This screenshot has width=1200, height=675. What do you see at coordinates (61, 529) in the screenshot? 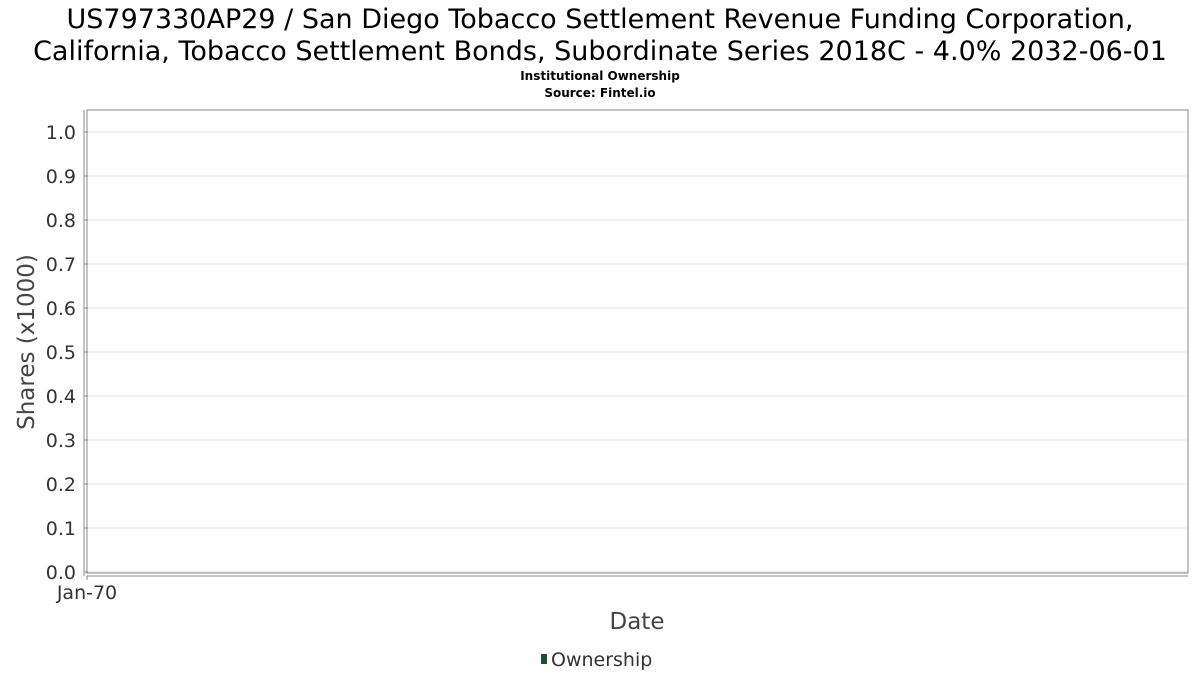
I see `y-tick-label: 0.1` at bounding box center [61, 529].